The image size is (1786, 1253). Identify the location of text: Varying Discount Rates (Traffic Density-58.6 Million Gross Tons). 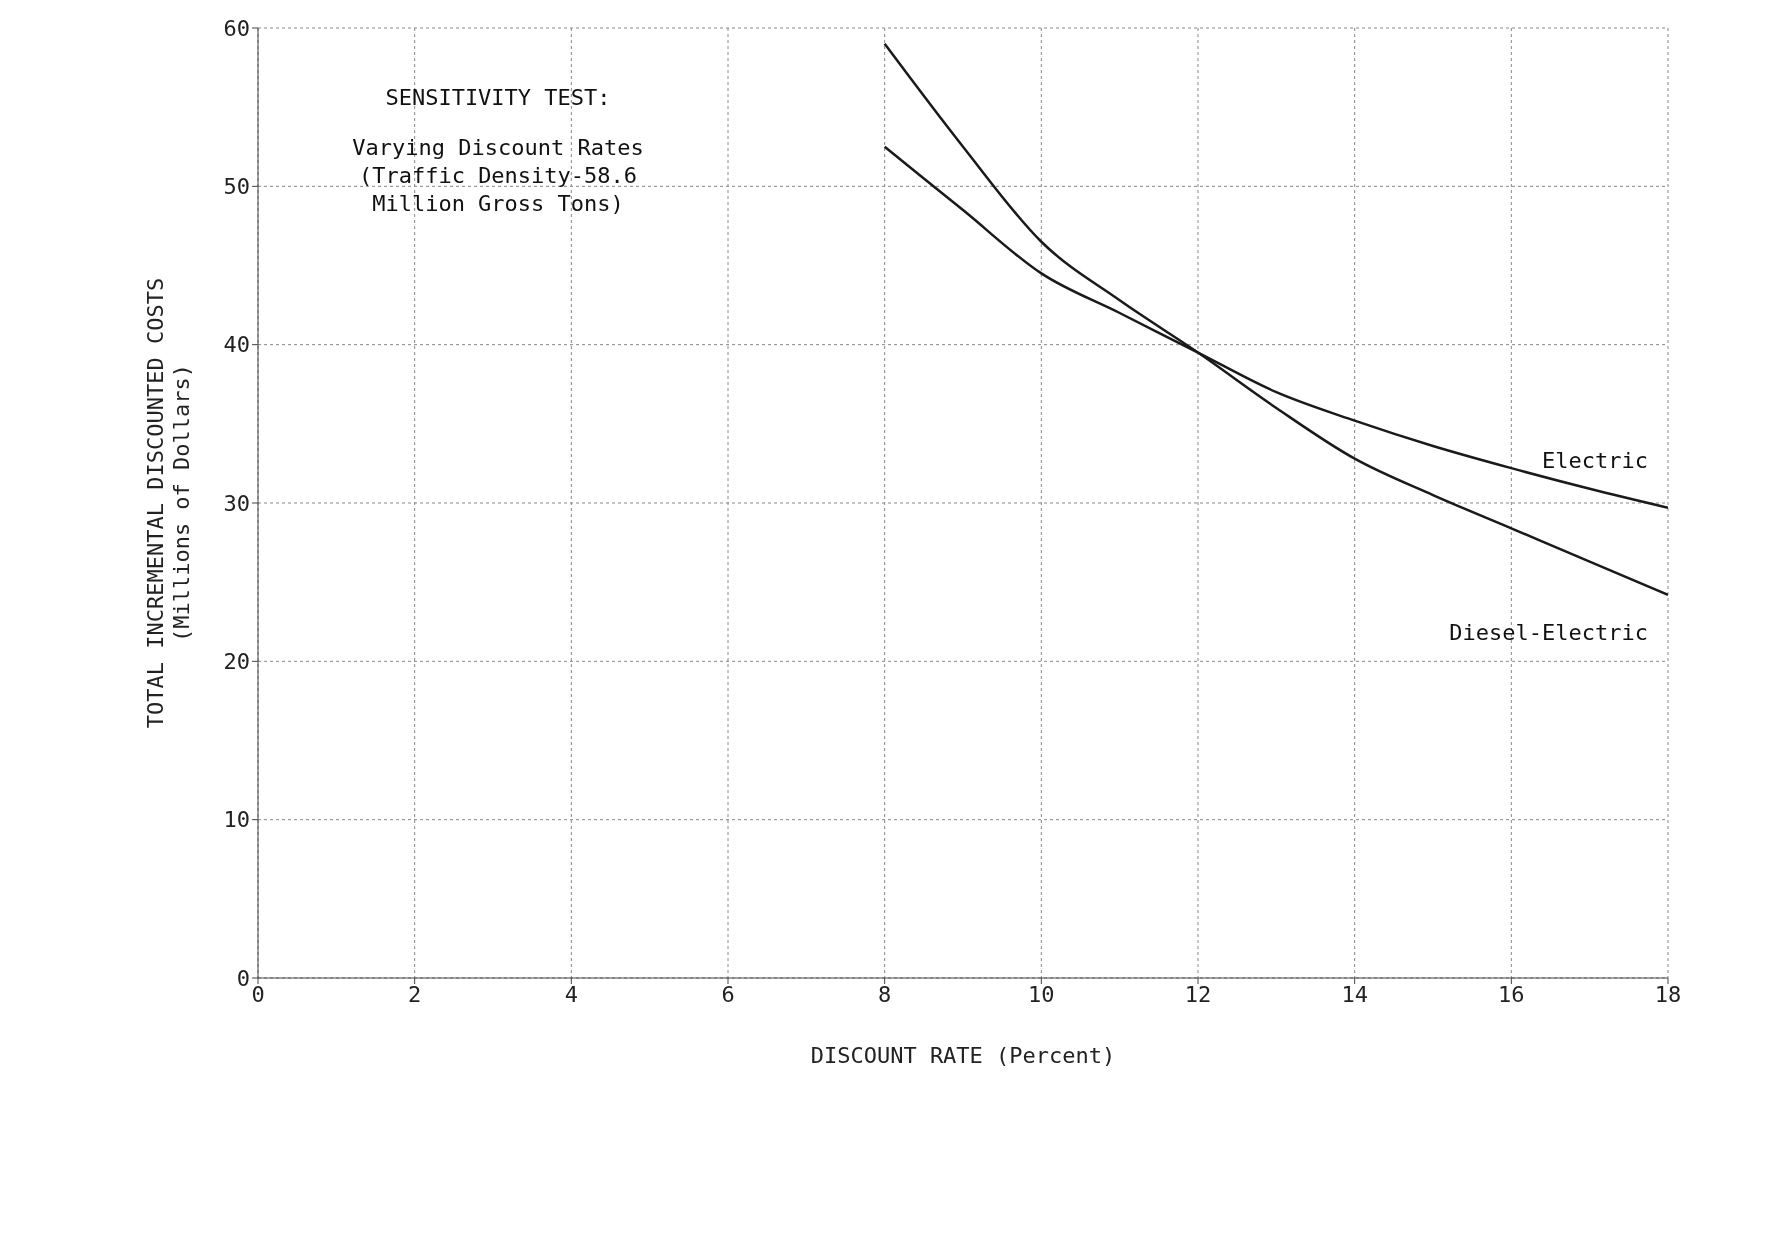
(498, 176).